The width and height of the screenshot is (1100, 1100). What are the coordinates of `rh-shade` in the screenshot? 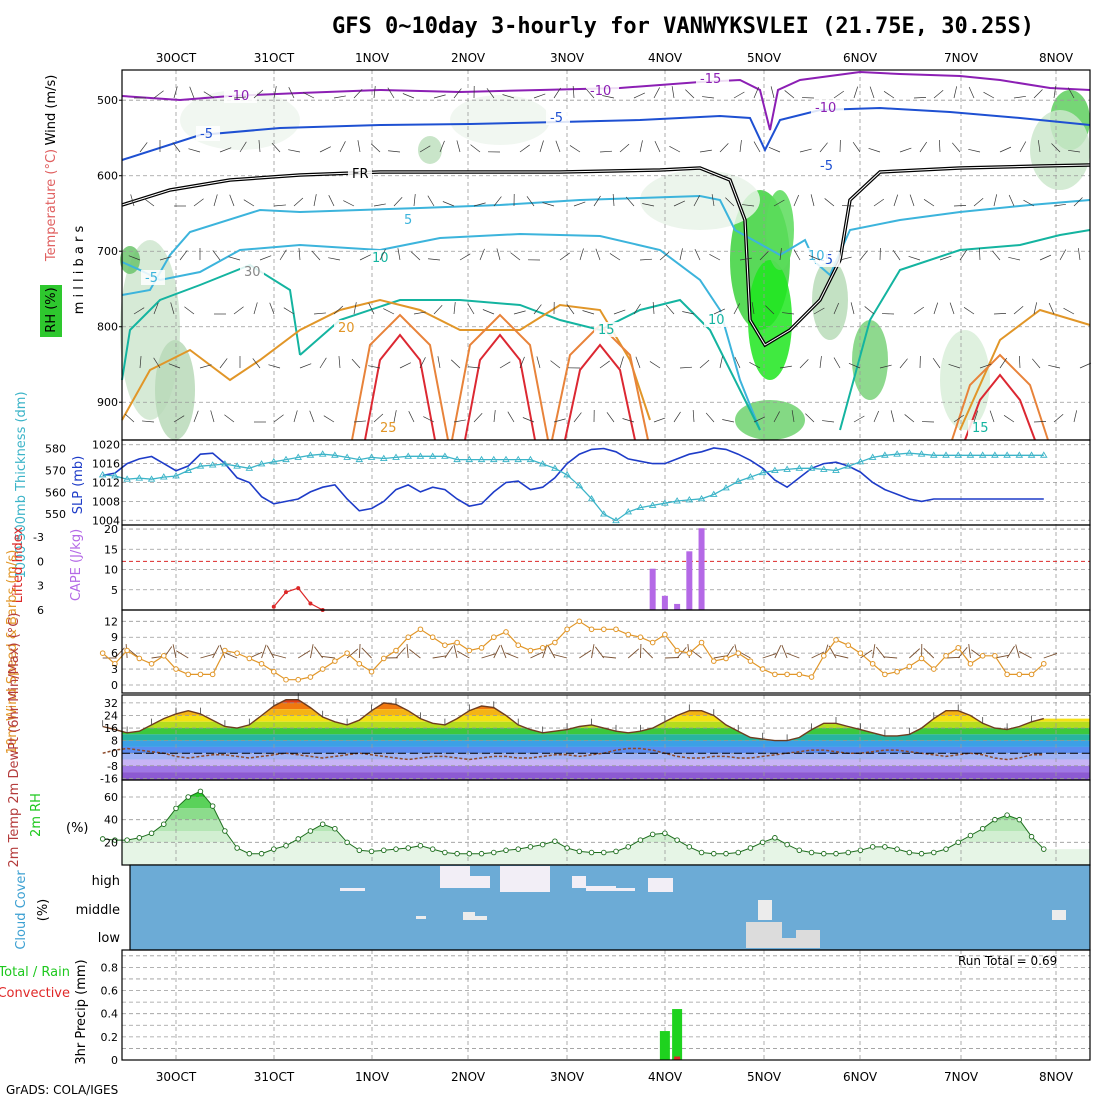 It's located at (130, 260).